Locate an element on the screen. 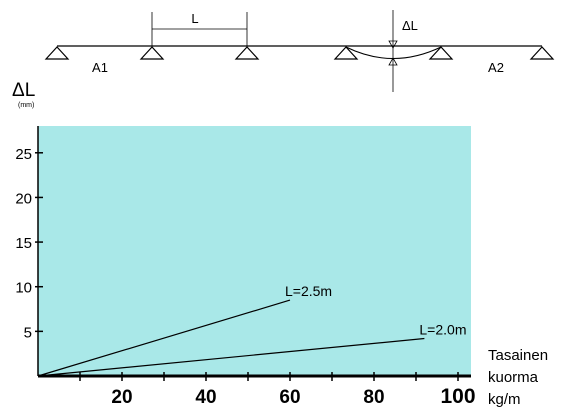 Image resolution: width=571 pixels, height=410 pixels. y-tick-label: 15 is located at coordinates (23, 243).